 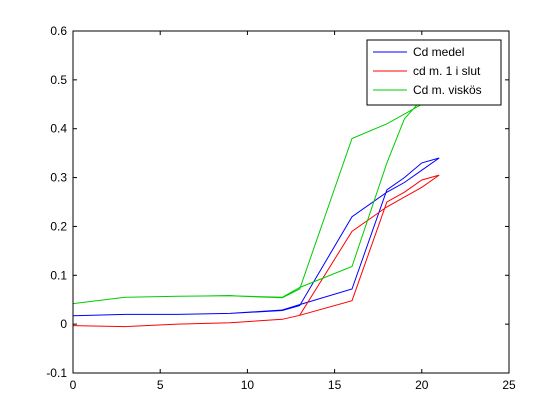 I want to click on y-tick-label: 0.4, so click(x=58, y=129).